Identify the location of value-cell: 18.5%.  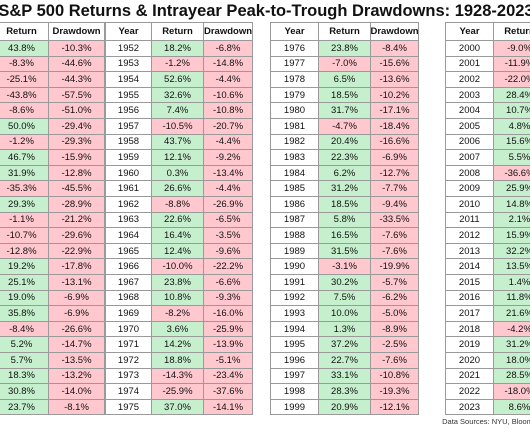
(344, 95).